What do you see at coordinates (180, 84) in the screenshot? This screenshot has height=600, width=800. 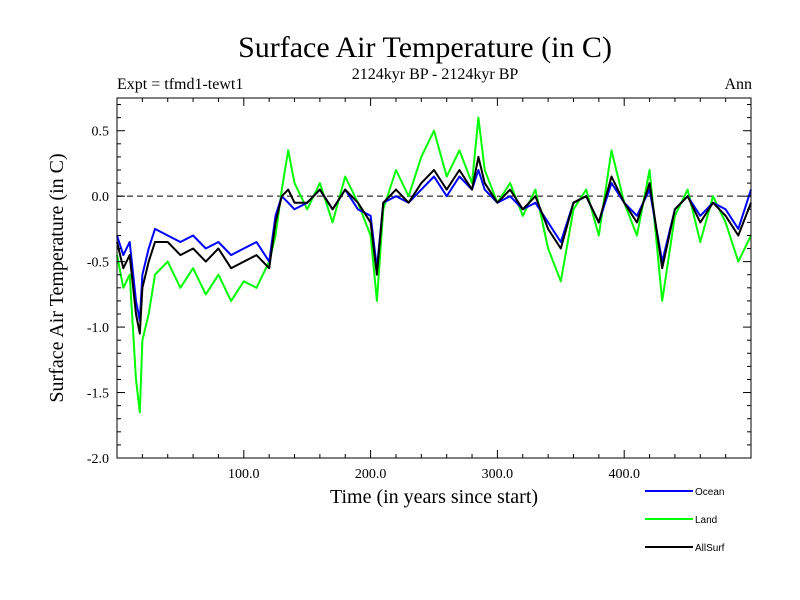 I see `experiment-label: Expt = tfmd1-tewt1` at bounding box center [180, 84].